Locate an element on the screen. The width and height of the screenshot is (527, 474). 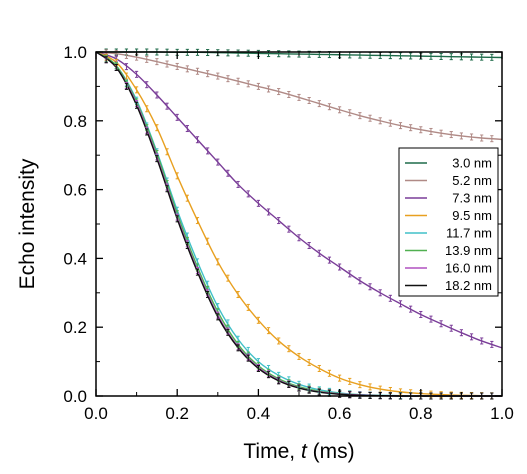
legend-label: 13.9 nm is located at coordinates (468, 250).